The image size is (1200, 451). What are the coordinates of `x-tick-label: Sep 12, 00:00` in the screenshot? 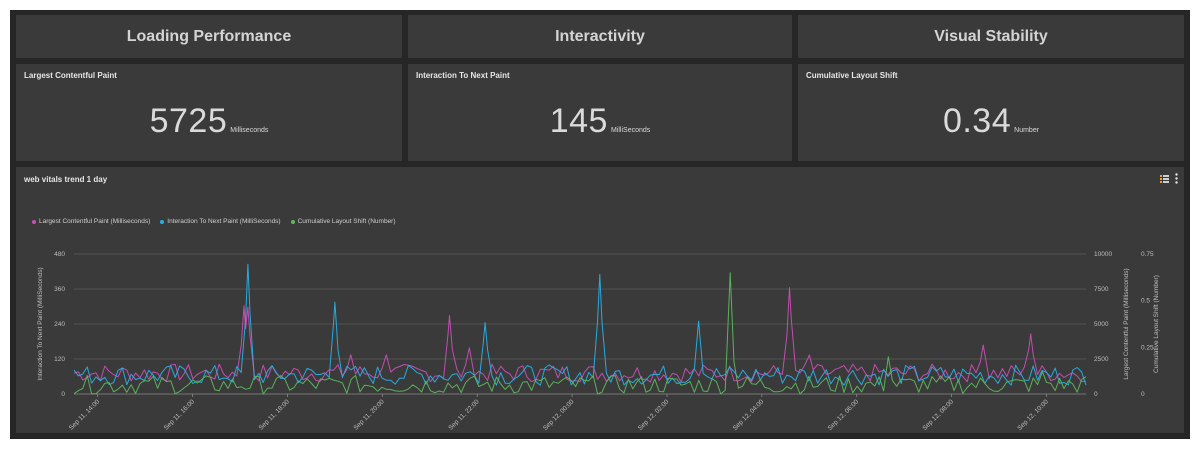 It's located at (559, 415).